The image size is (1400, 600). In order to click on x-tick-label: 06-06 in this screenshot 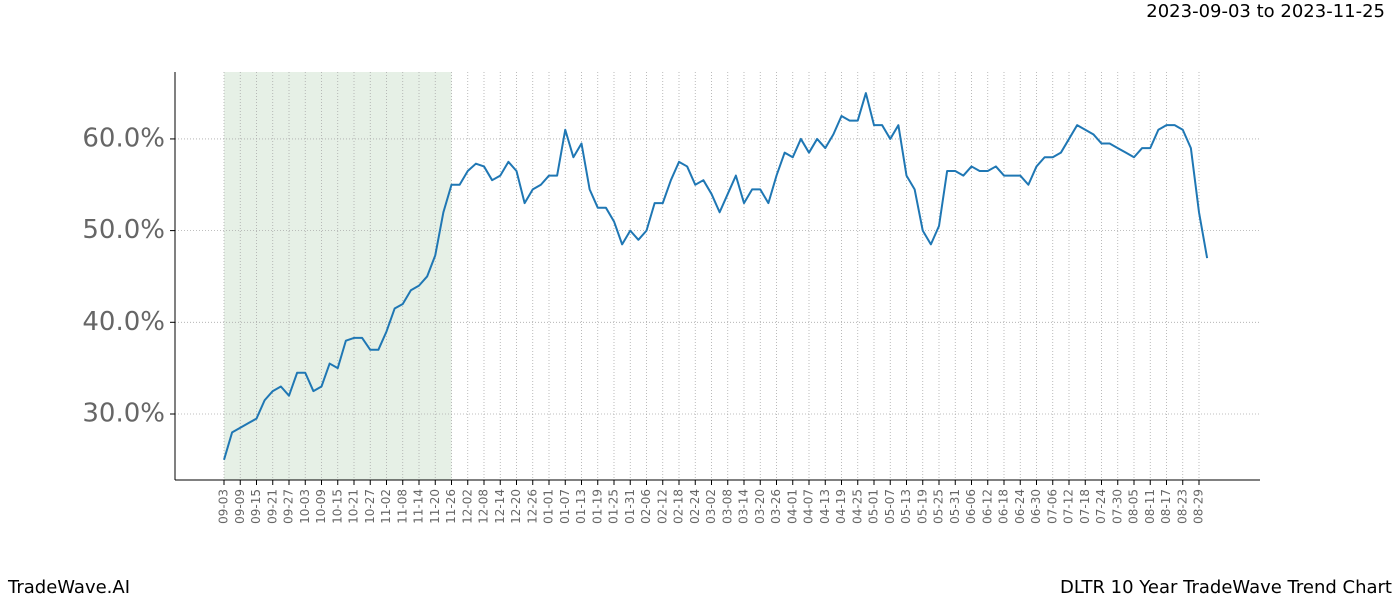, I will do `click(971, 506)`.